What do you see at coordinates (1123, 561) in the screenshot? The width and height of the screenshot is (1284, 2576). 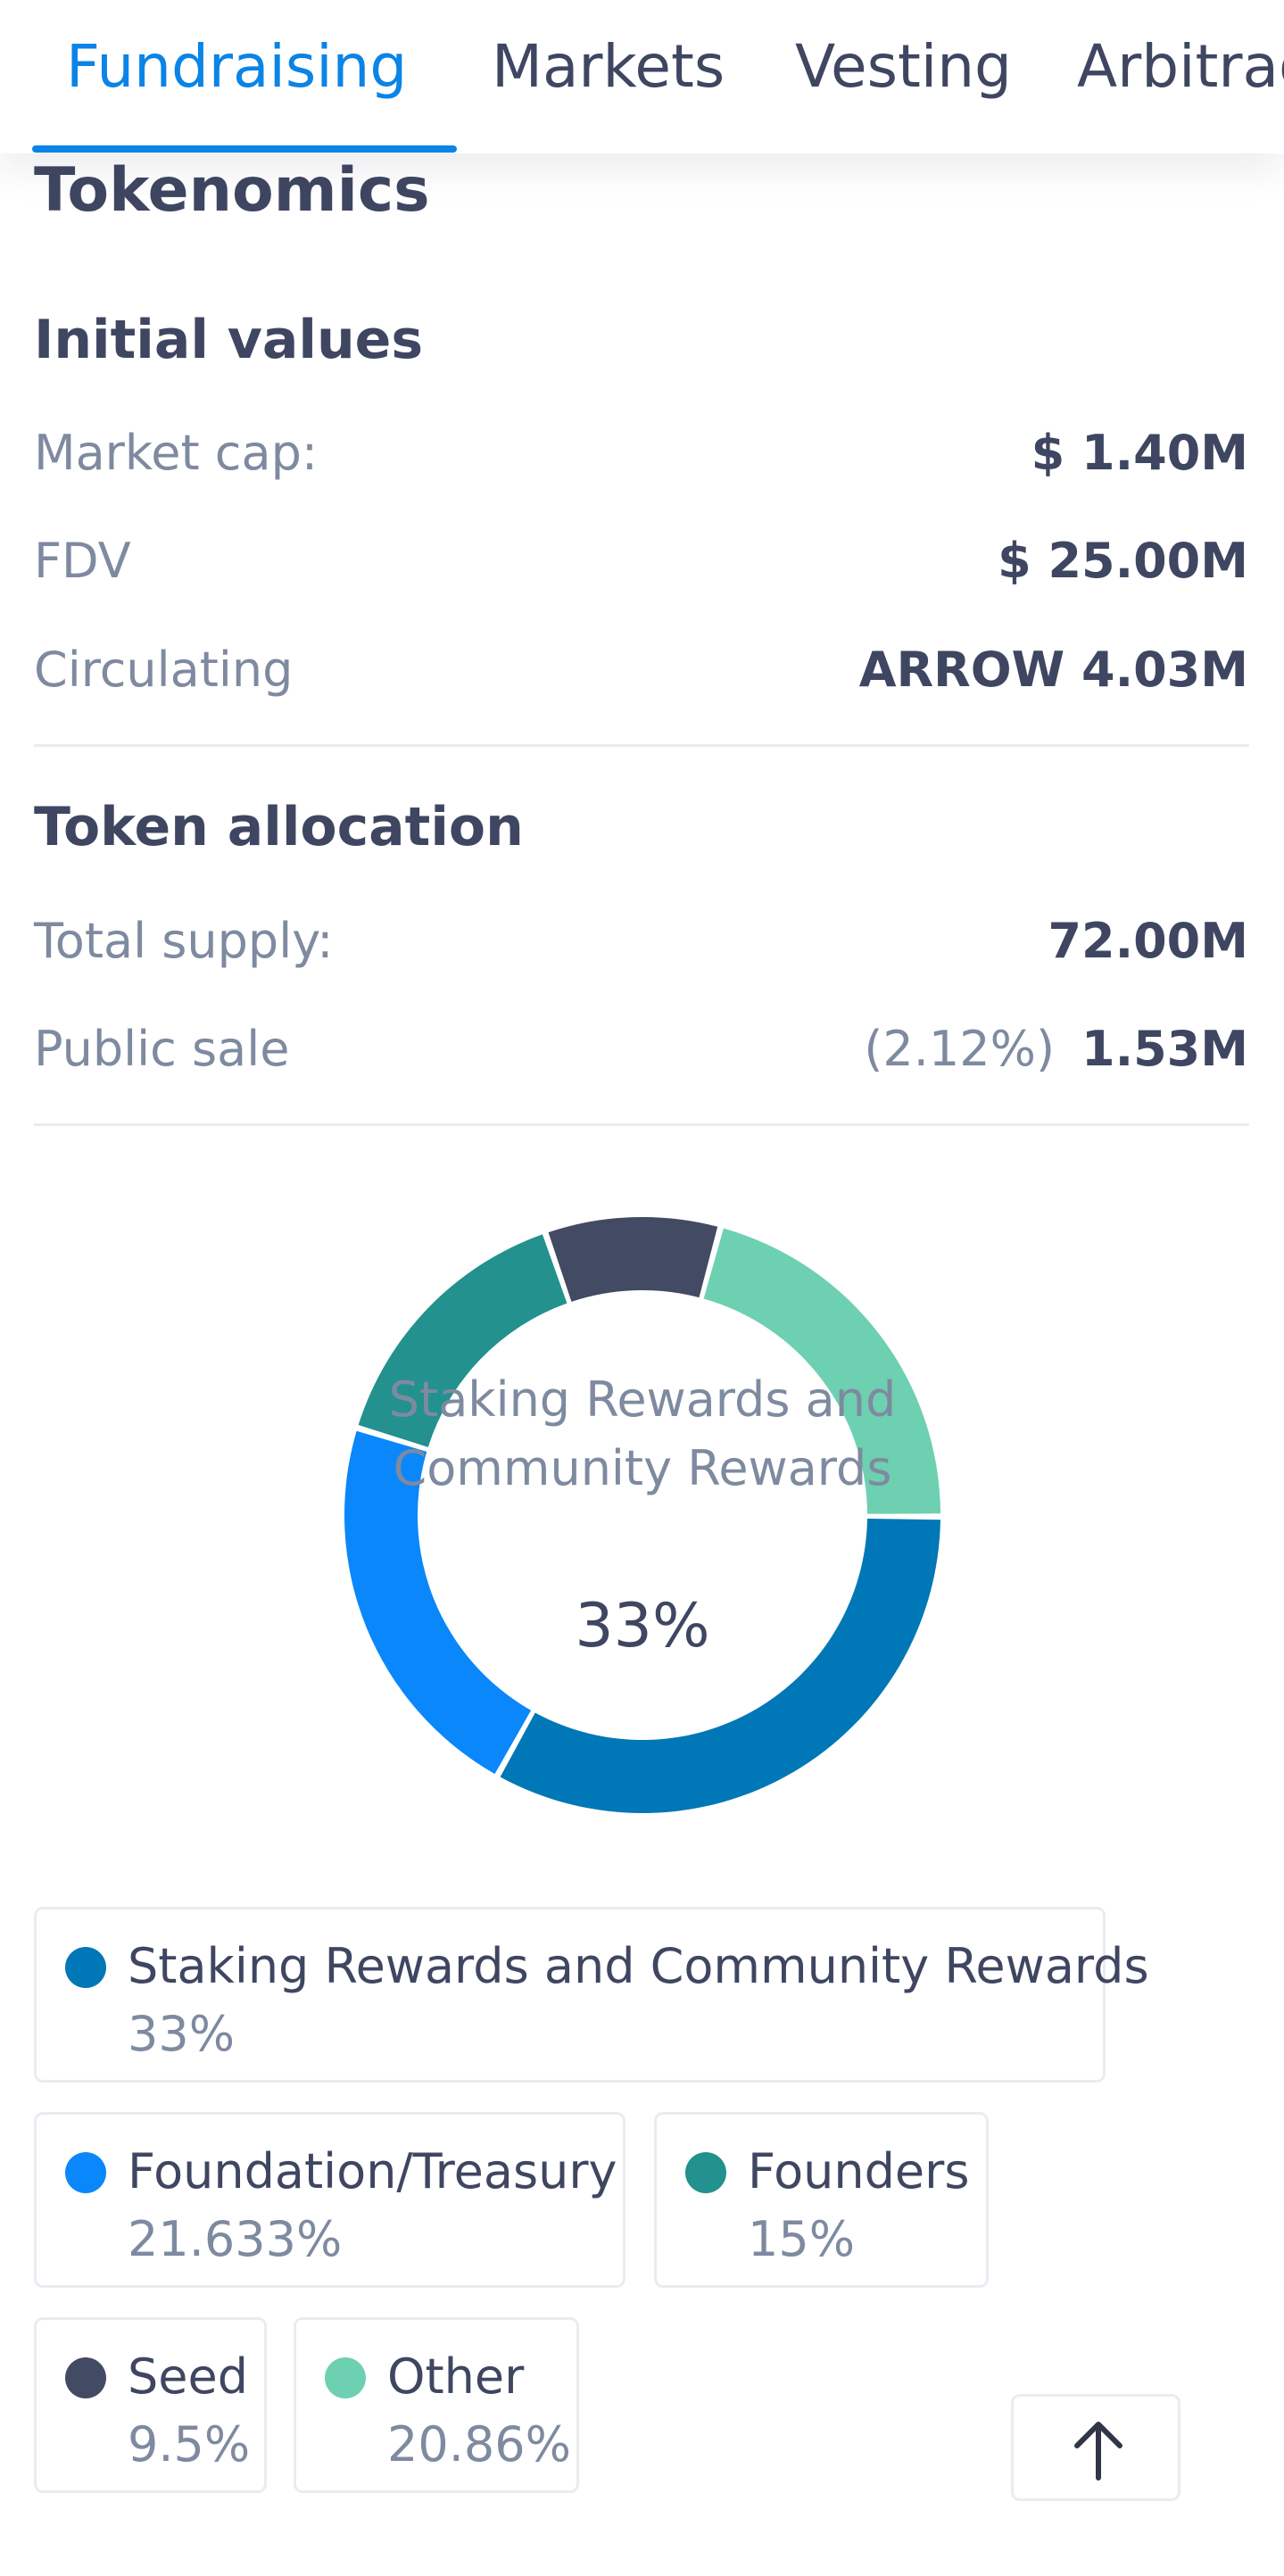 I see `fdv-value: $ 25.00M` at bounding box center [1123, 561].